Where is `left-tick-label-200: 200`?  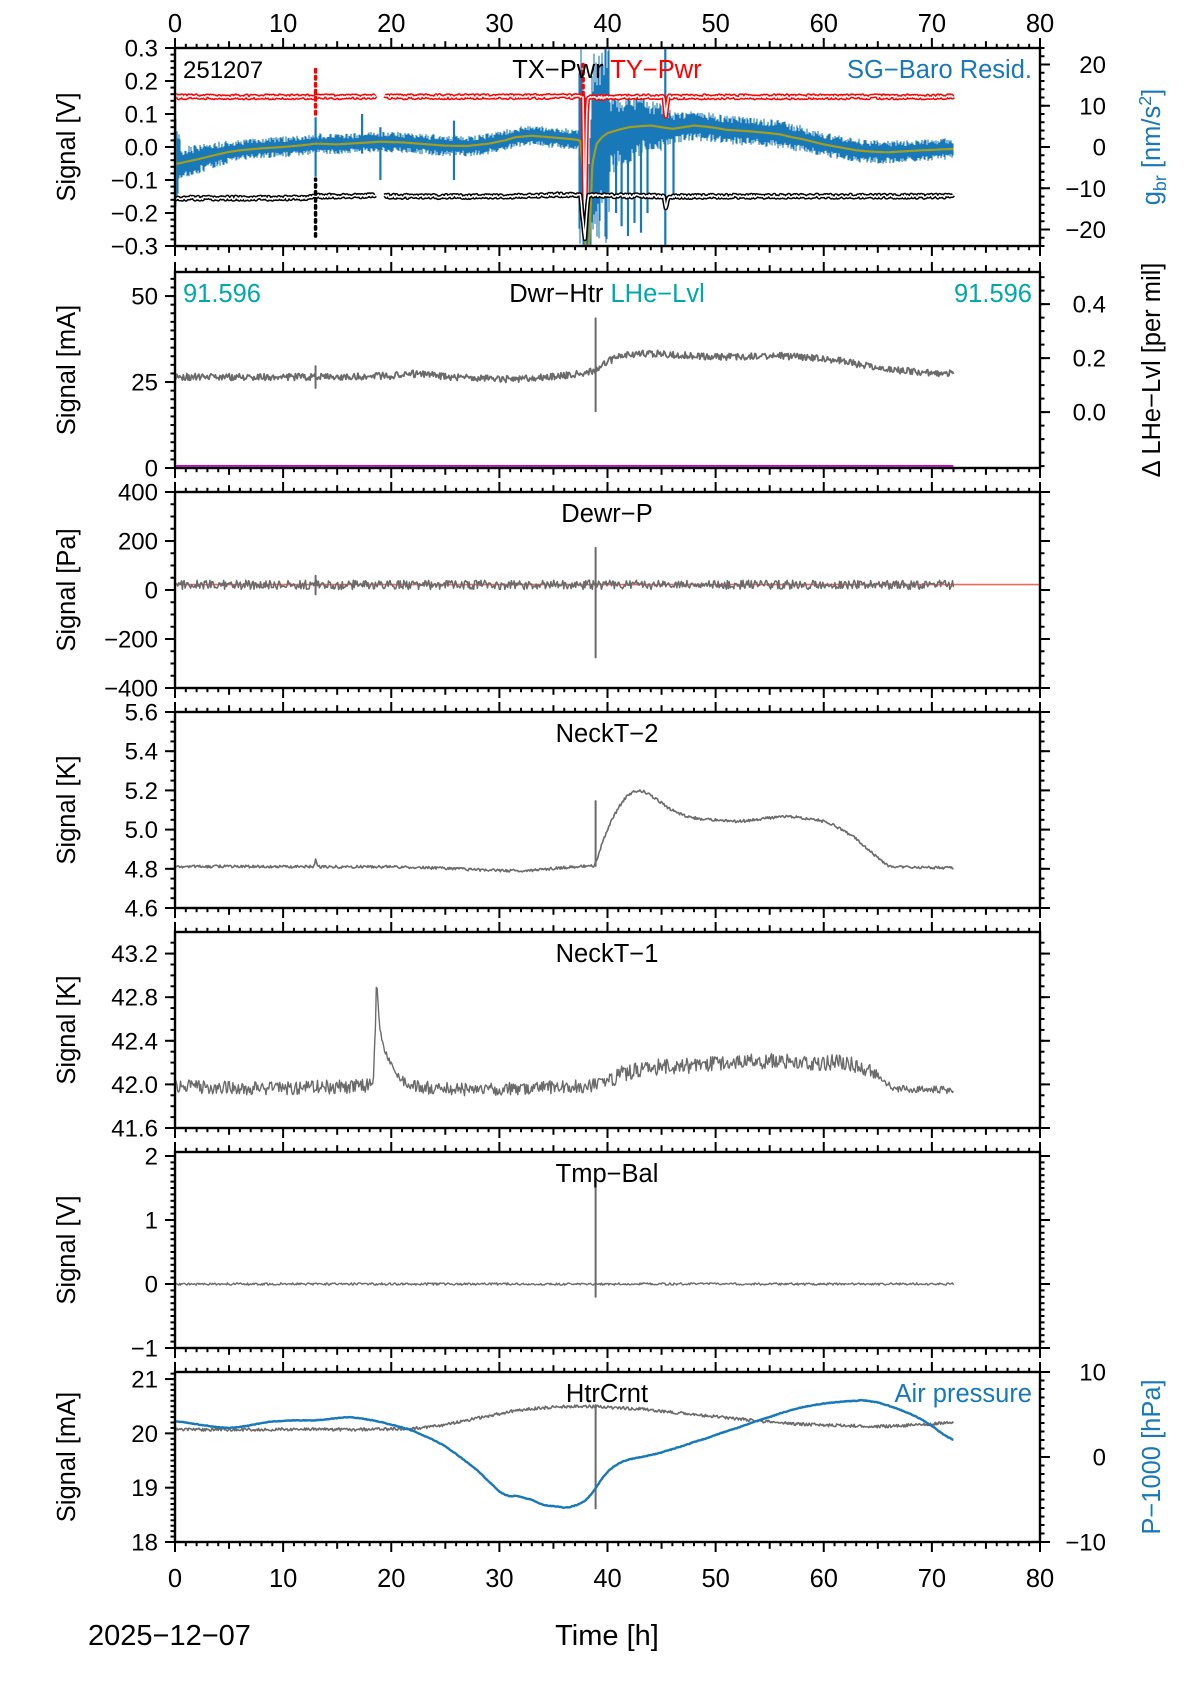 left-tick-label-200: 200 is located at coordinates (138, 542).